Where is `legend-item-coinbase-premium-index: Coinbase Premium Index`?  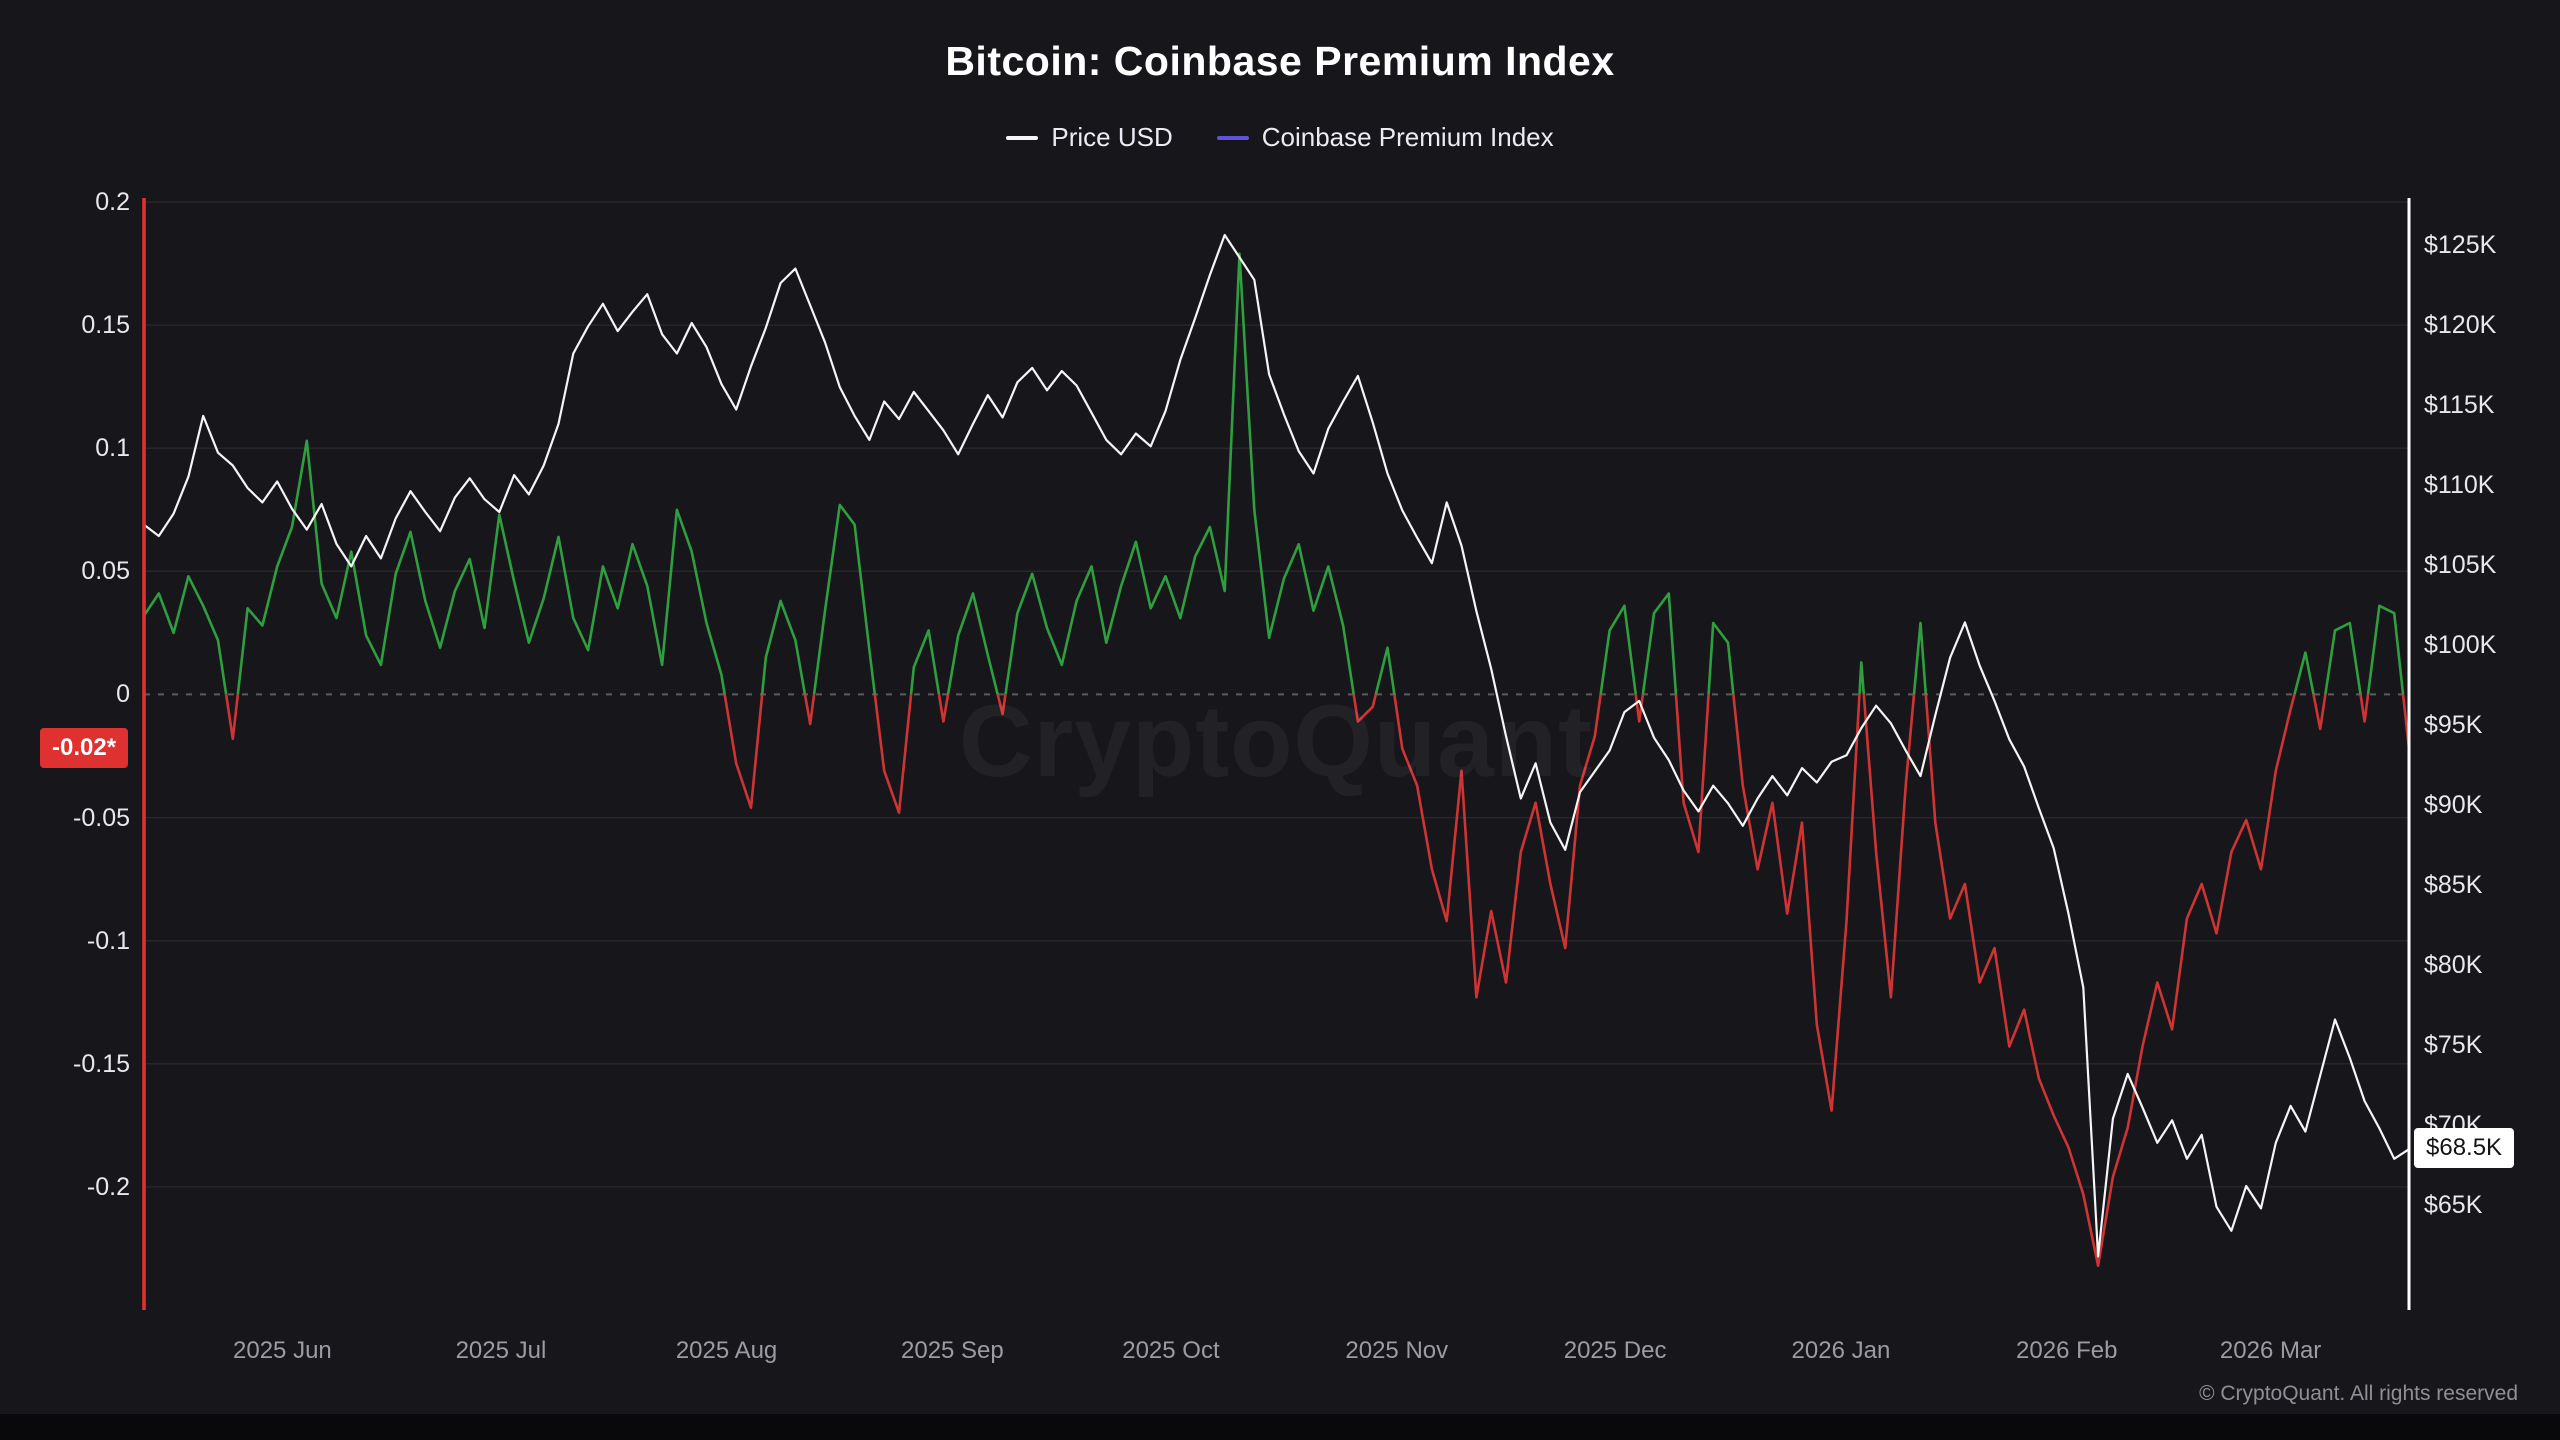 legend-item-coinbase-premium-index: Coinbase Premium Index is located at coordinates (1385, 137).